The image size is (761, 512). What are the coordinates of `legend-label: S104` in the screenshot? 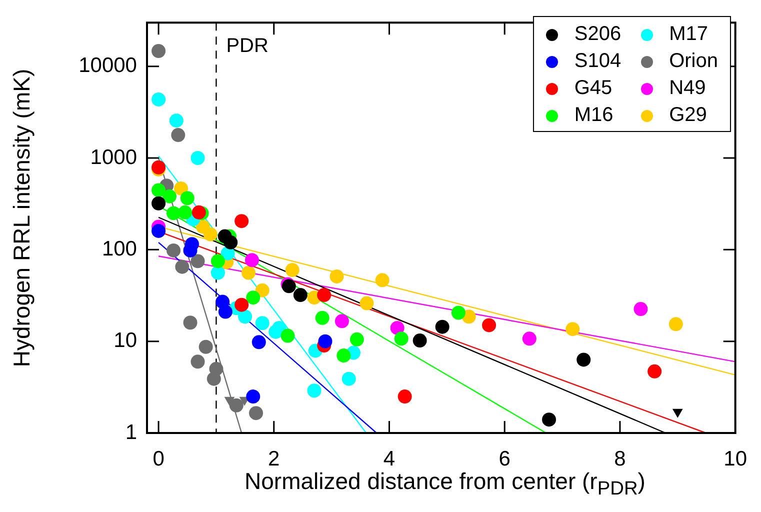 It's located at (598, 61).